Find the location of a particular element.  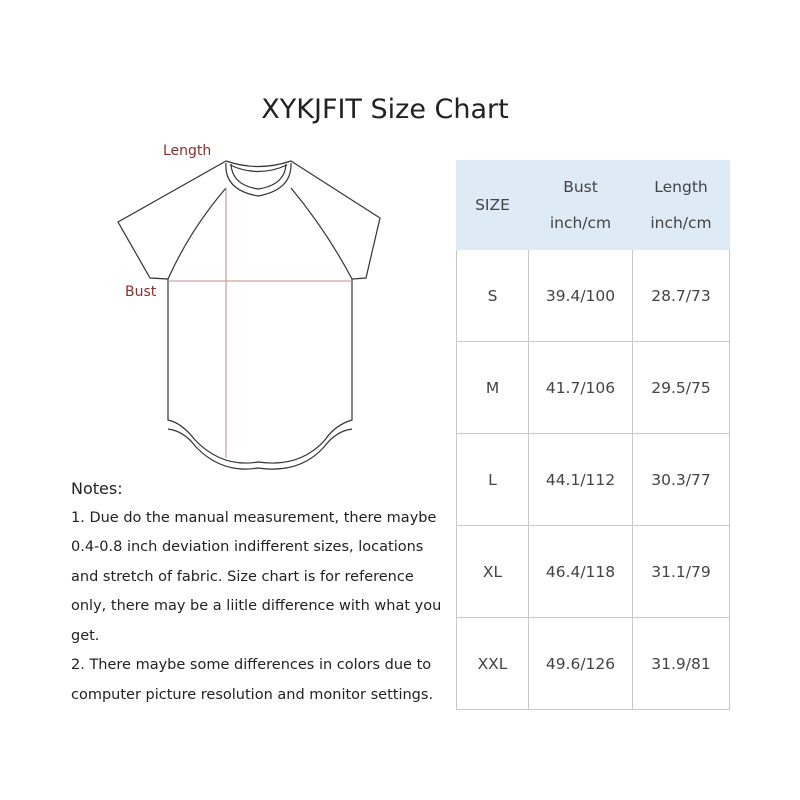

length-cell: 30.3/77 is located at coordinates (681, 479).